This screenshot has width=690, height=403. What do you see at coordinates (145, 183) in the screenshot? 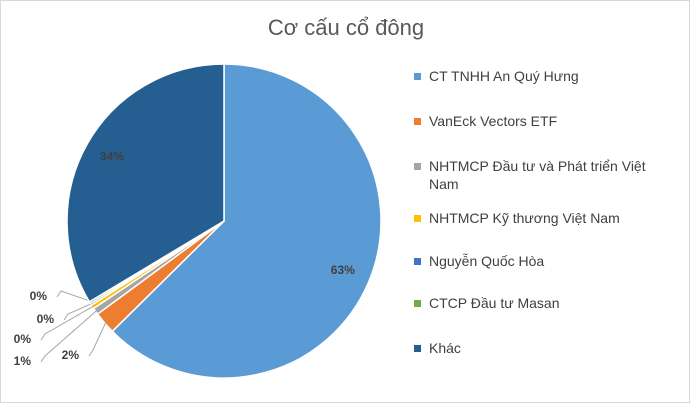
I see `pie-slice` at bounding box center [145, 183].